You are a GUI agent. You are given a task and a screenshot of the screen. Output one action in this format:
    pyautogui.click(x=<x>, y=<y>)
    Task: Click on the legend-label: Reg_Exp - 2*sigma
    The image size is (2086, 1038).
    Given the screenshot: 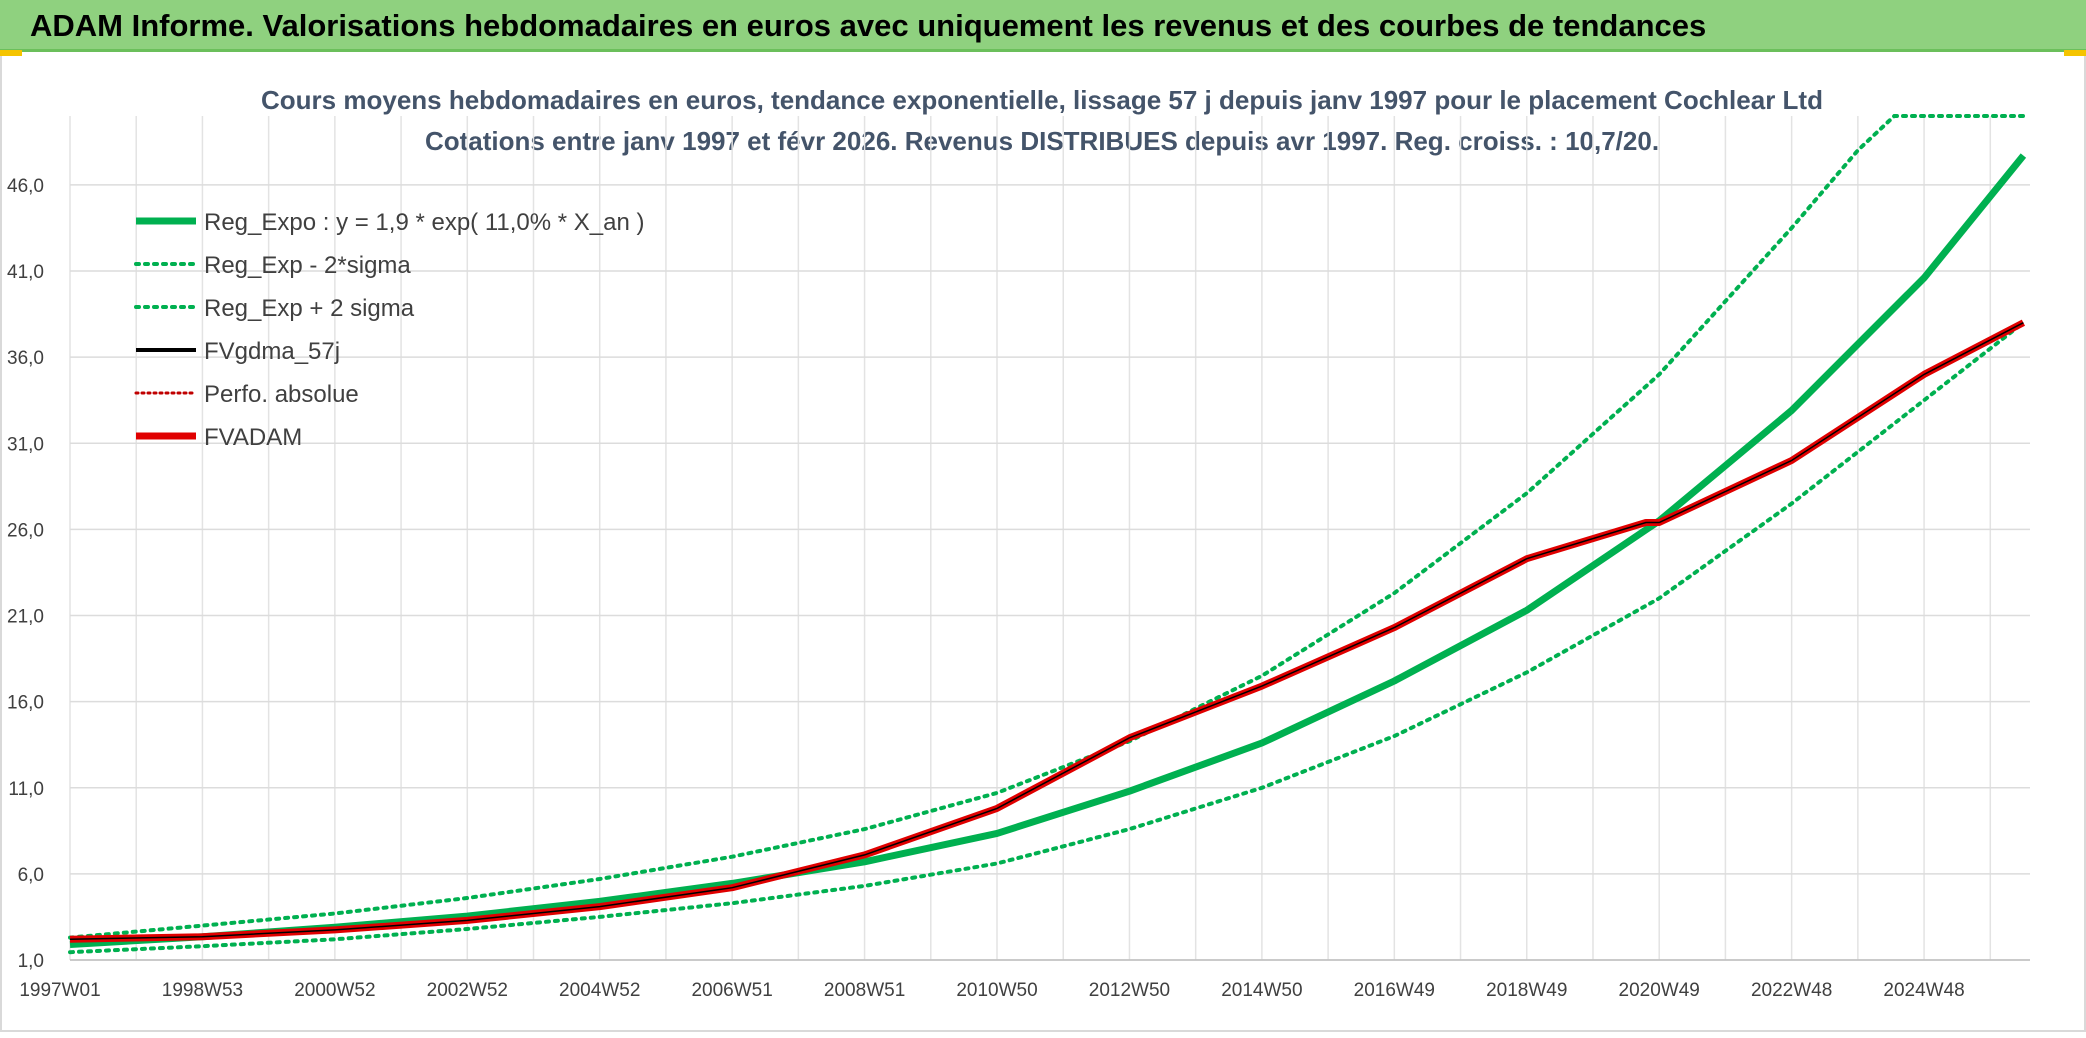 What is the action you would take?
    pyautogui.click(x=307, y=265)
    